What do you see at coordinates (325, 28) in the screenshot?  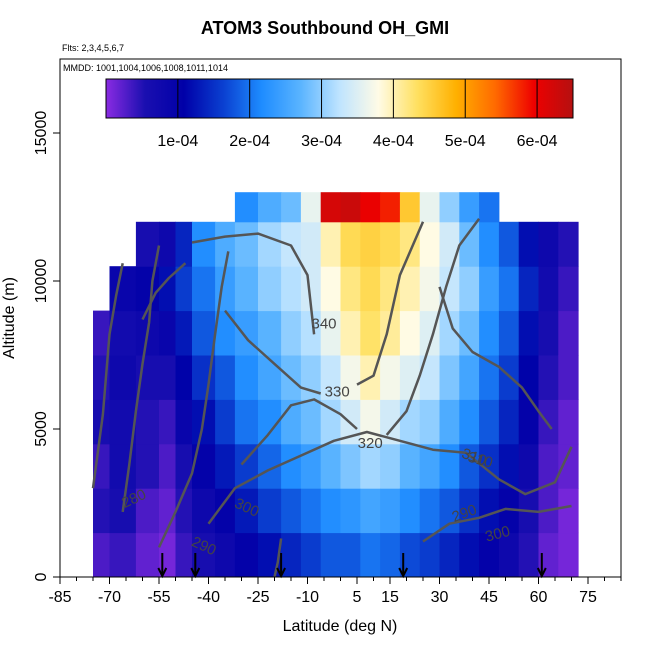 I see `chart-title: ATOM3 Southbound OH_GMI` at bounding box center [325, 28].